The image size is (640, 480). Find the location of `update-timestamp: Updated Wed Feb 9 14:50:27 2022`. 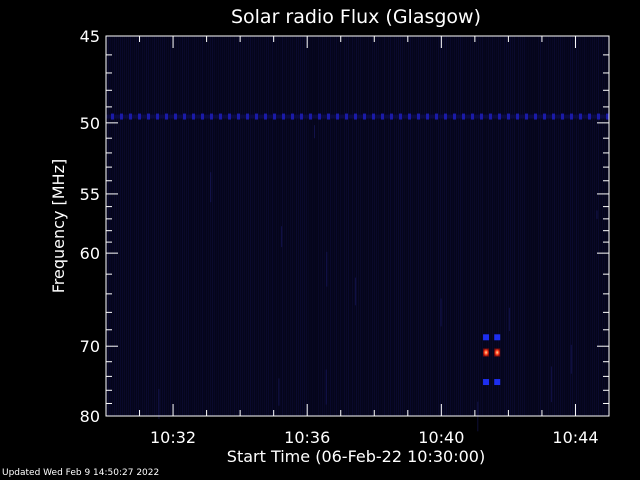

update-timestamp: Updated Wed Feb 9 14:50:27 2022 is located at coordinates (81, 473).